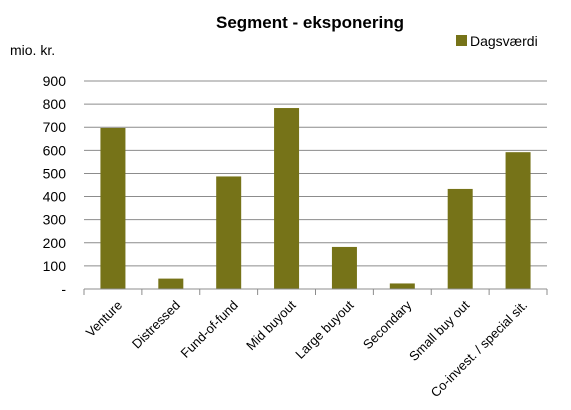 This screenshot has width=571, height=410. What do you see at coordinates (32, 50) in the screenshot?
I see `y-axis-unit-label: mio. kr.` at bounding box center [32, 50].